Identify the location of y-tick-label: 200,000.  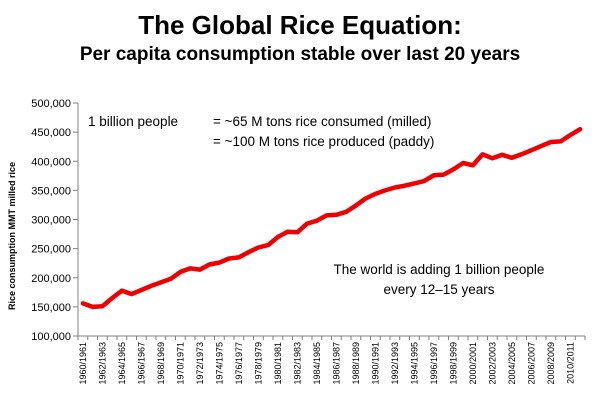
(51, 279).